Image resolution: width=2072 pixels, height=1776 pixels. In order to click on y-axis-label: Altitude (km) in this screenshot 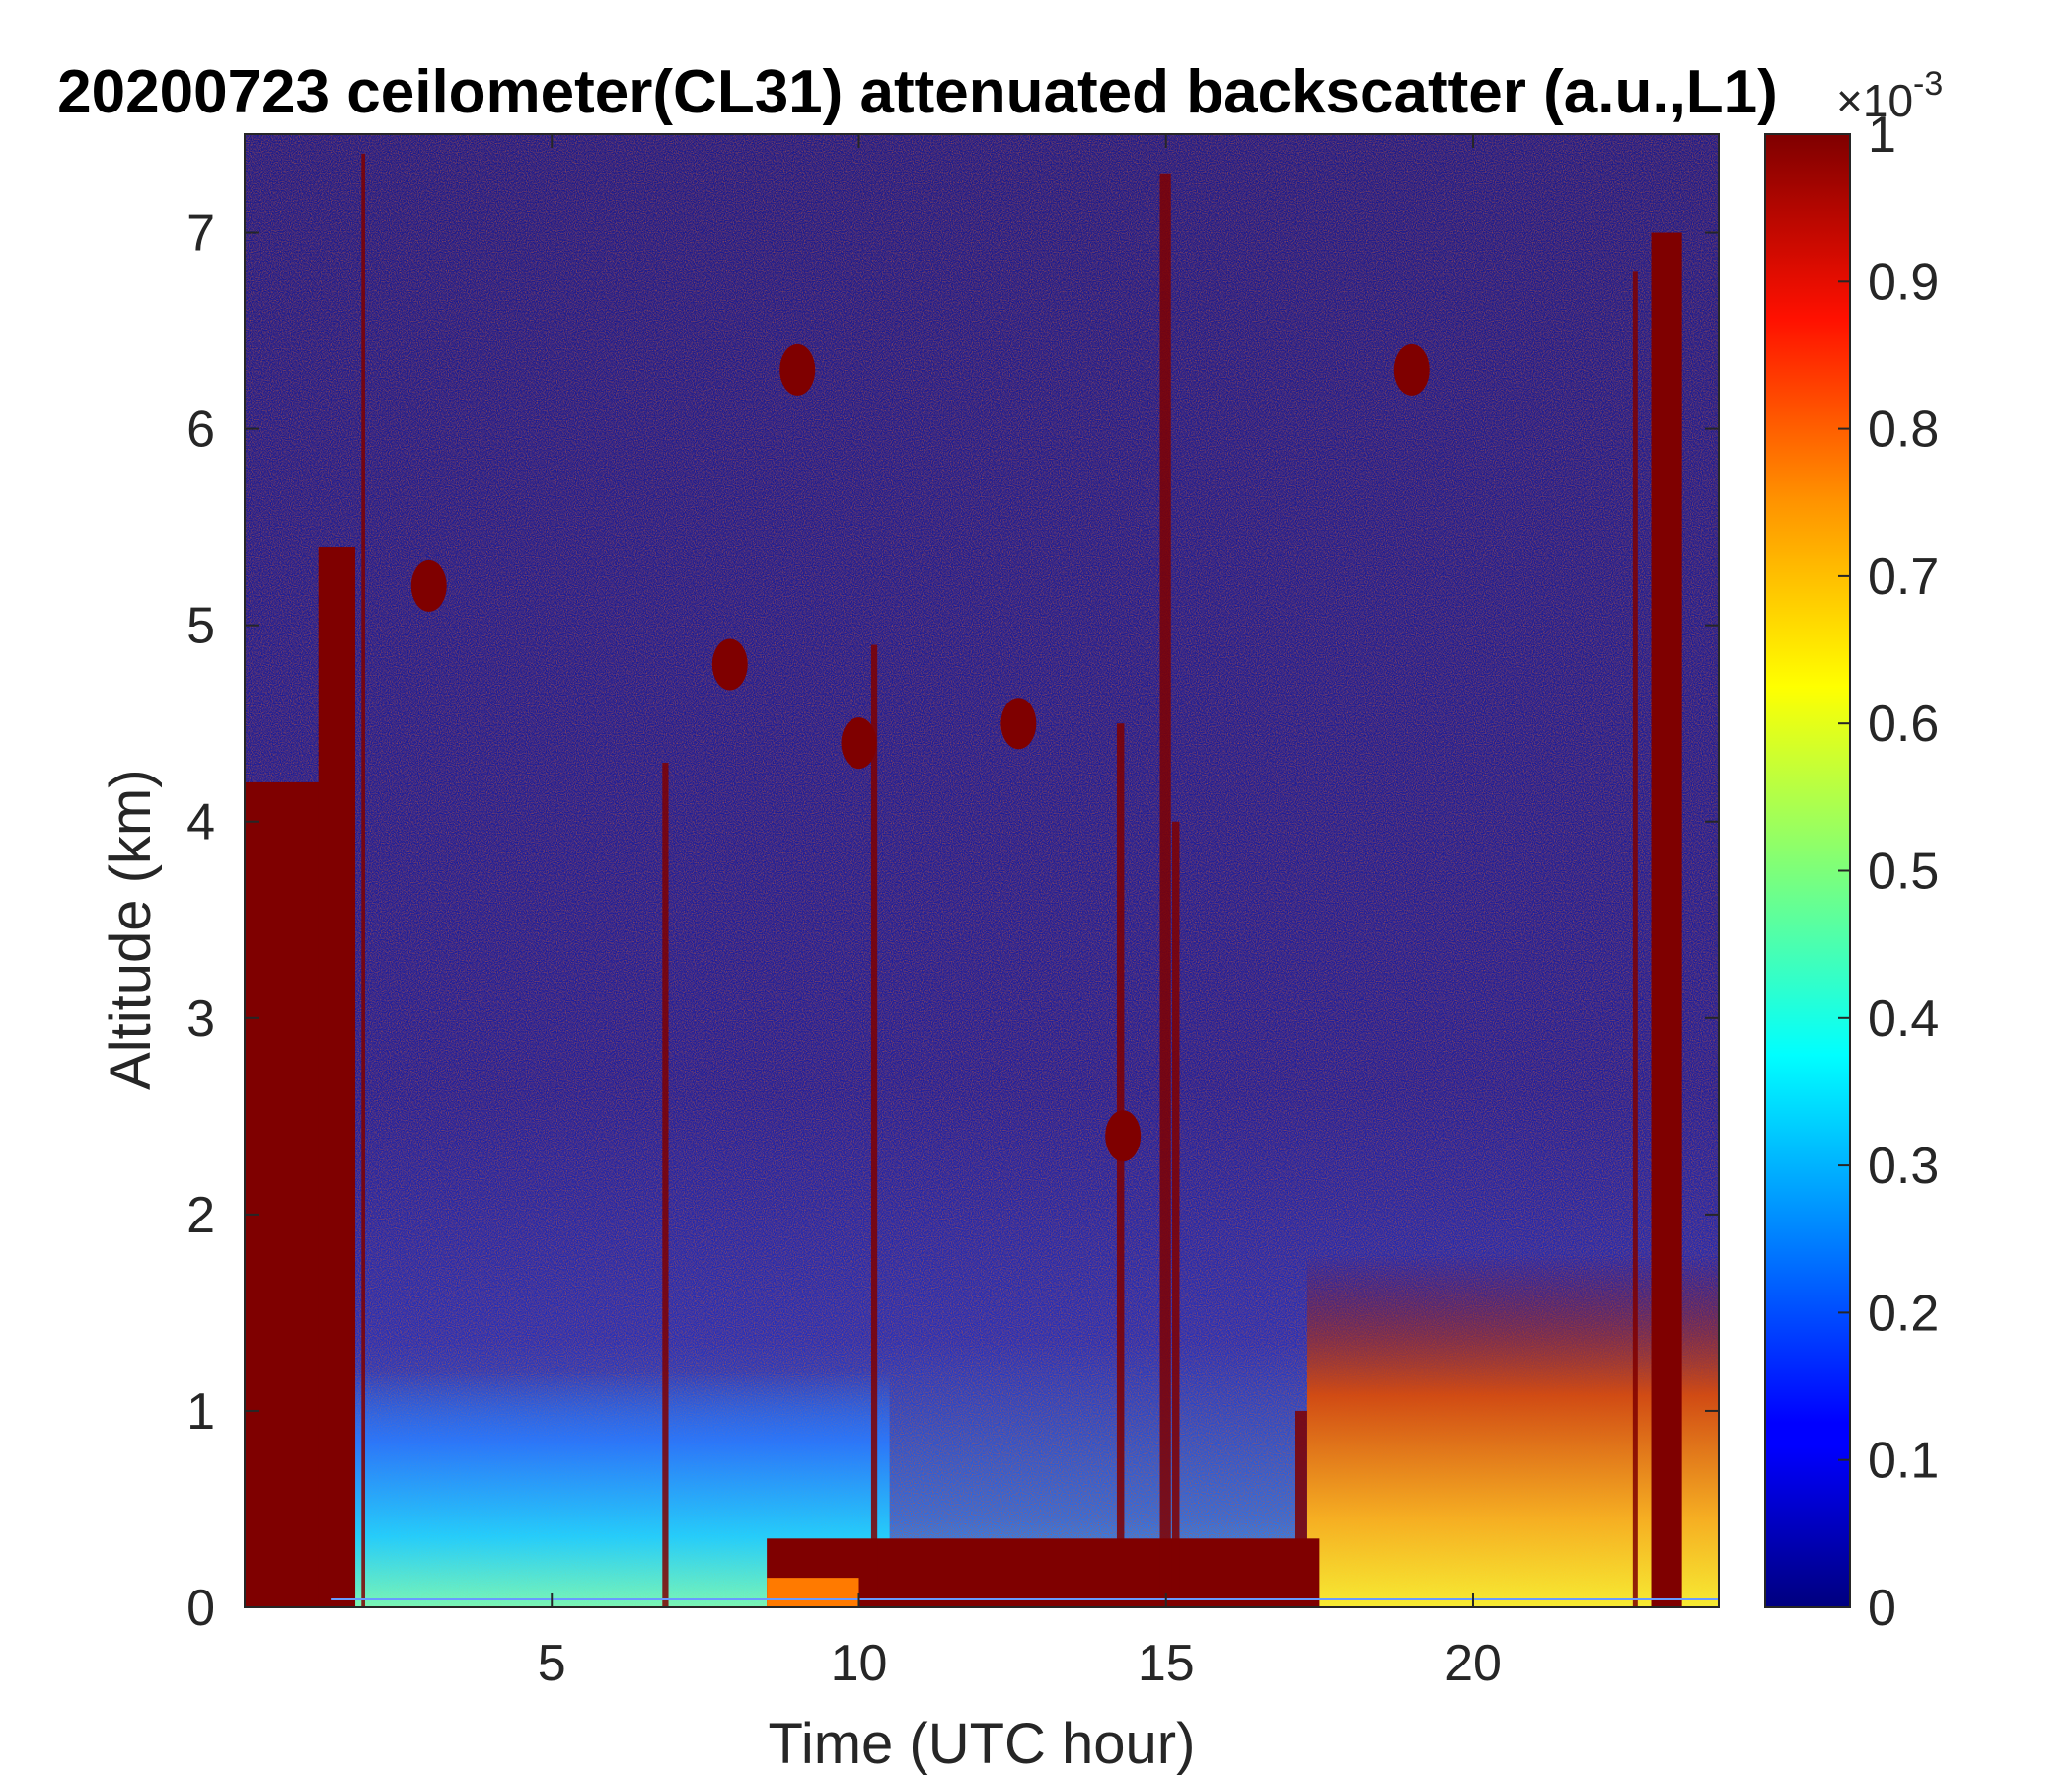, I will do `click(131, 929)`.